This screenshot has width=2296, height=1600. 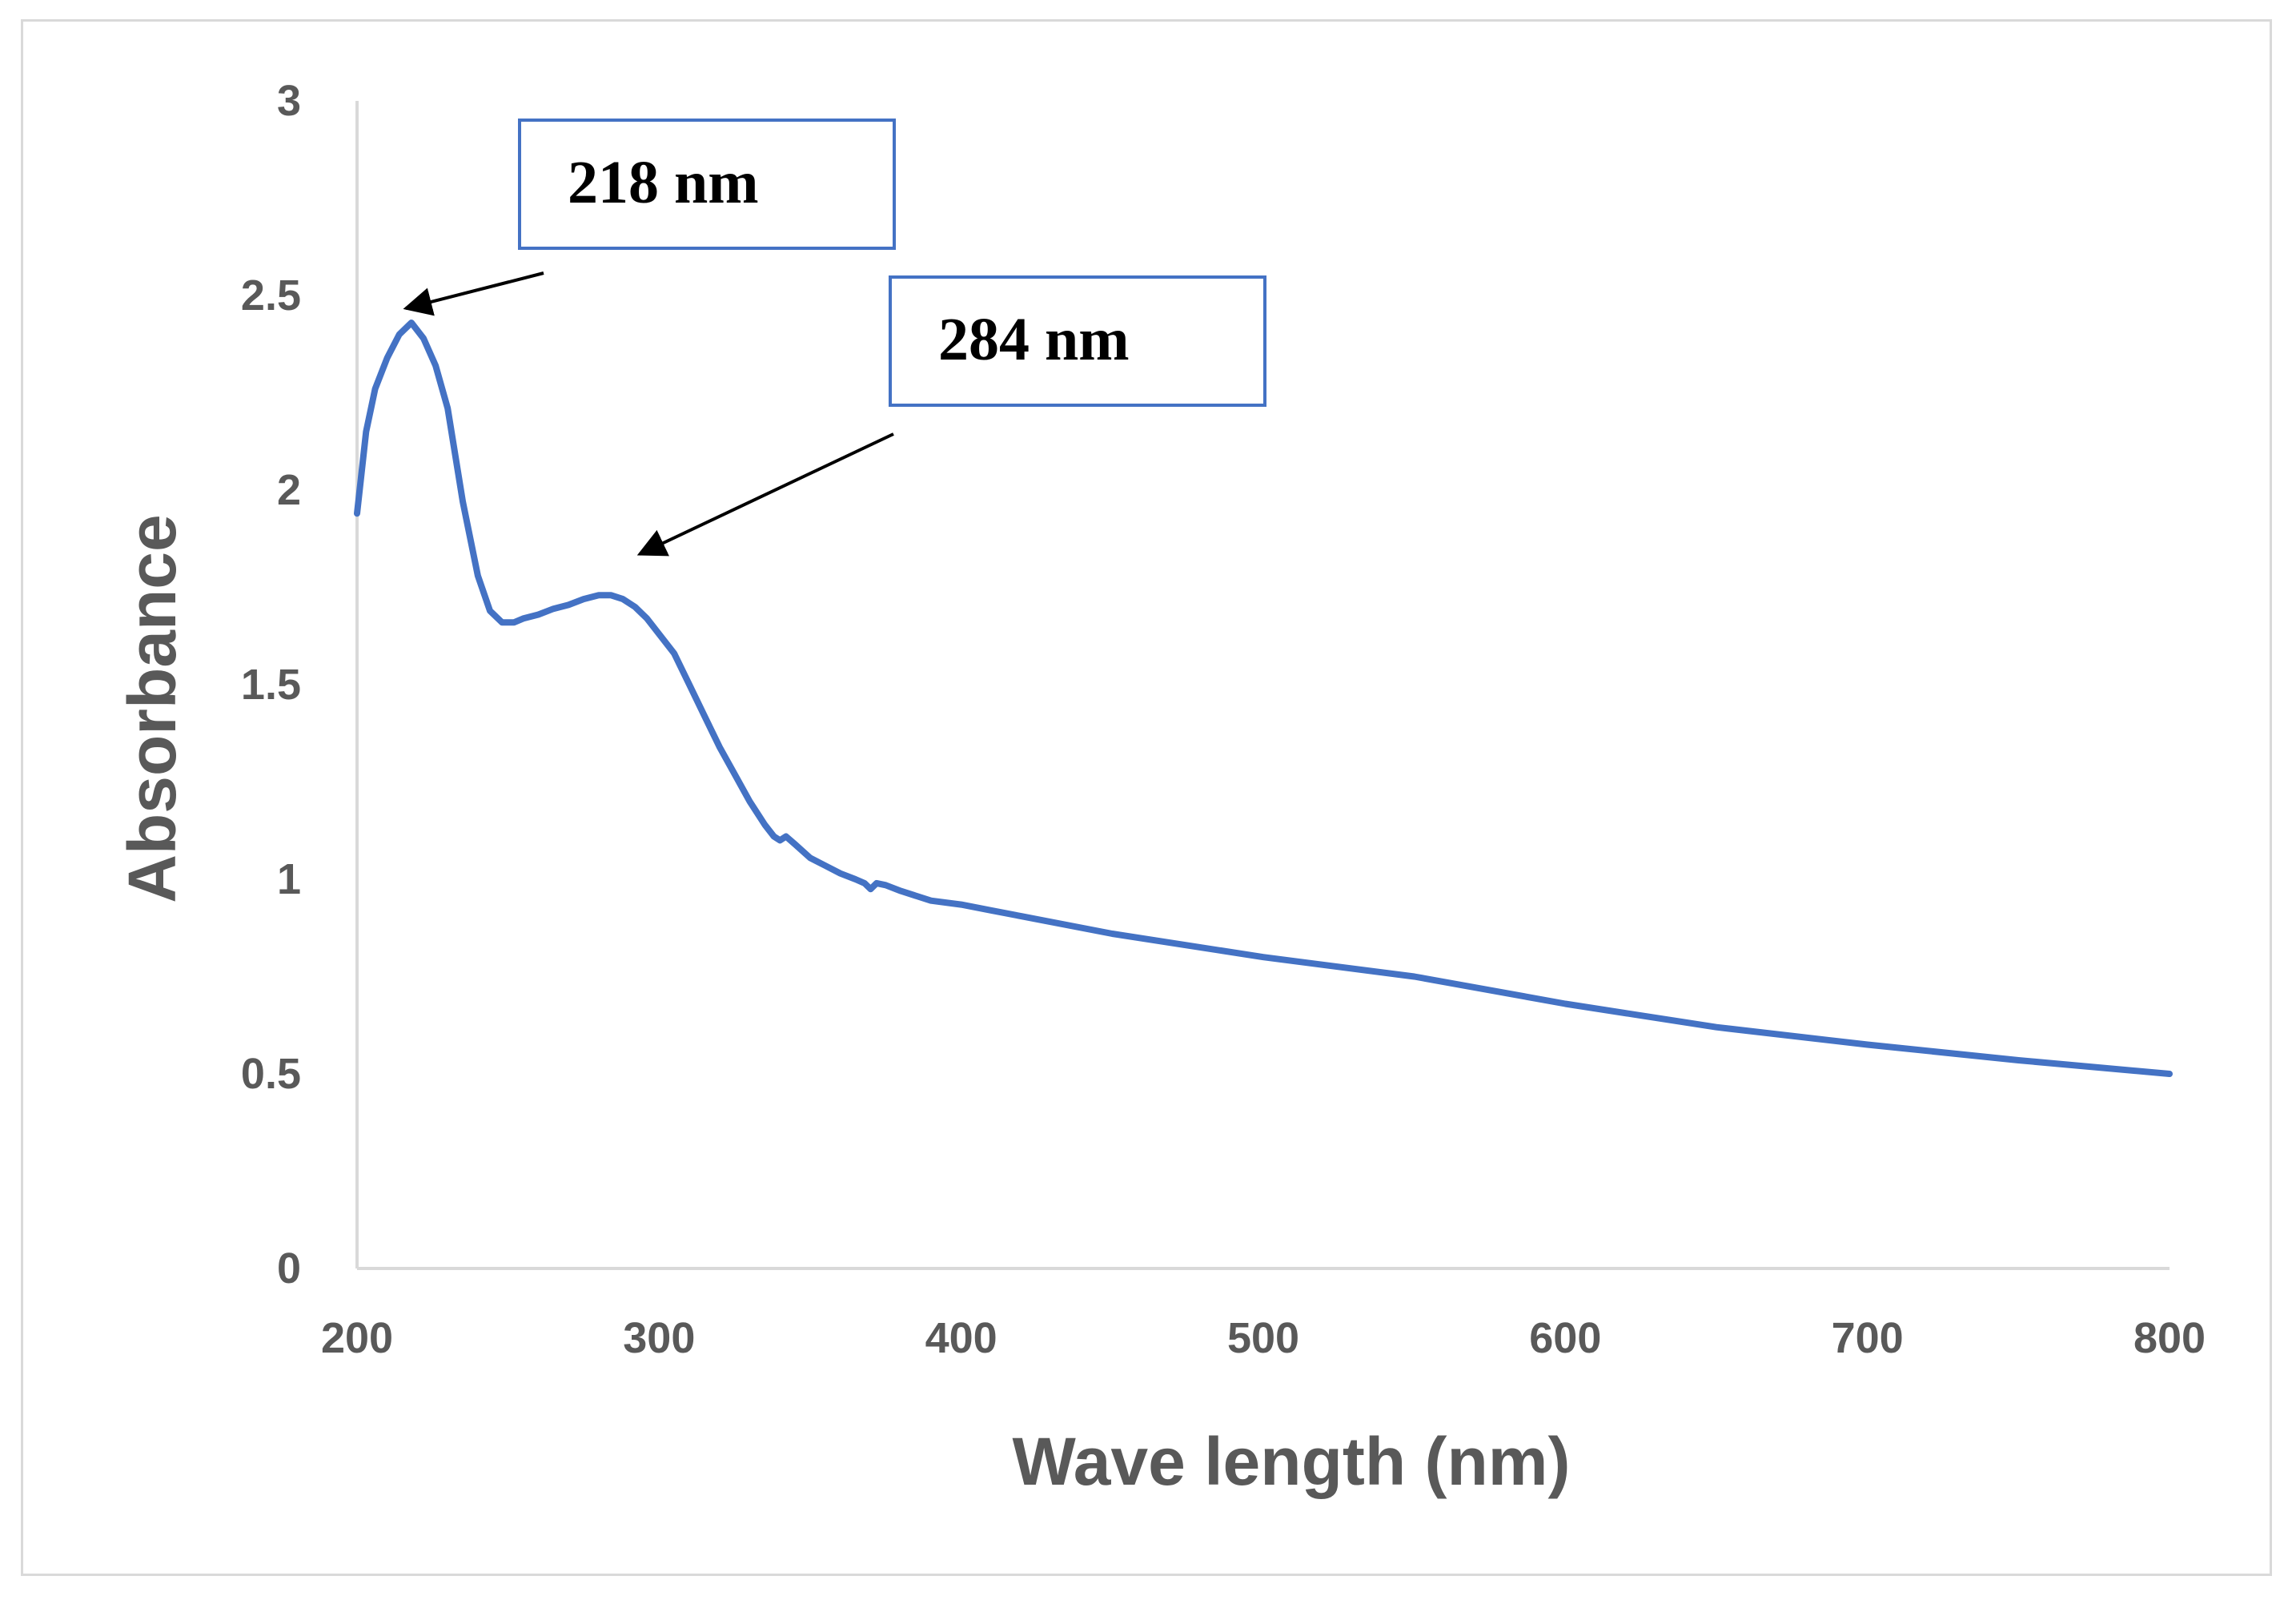 I want to click on y-tick-label: 0, so click(x=289, y=1268).